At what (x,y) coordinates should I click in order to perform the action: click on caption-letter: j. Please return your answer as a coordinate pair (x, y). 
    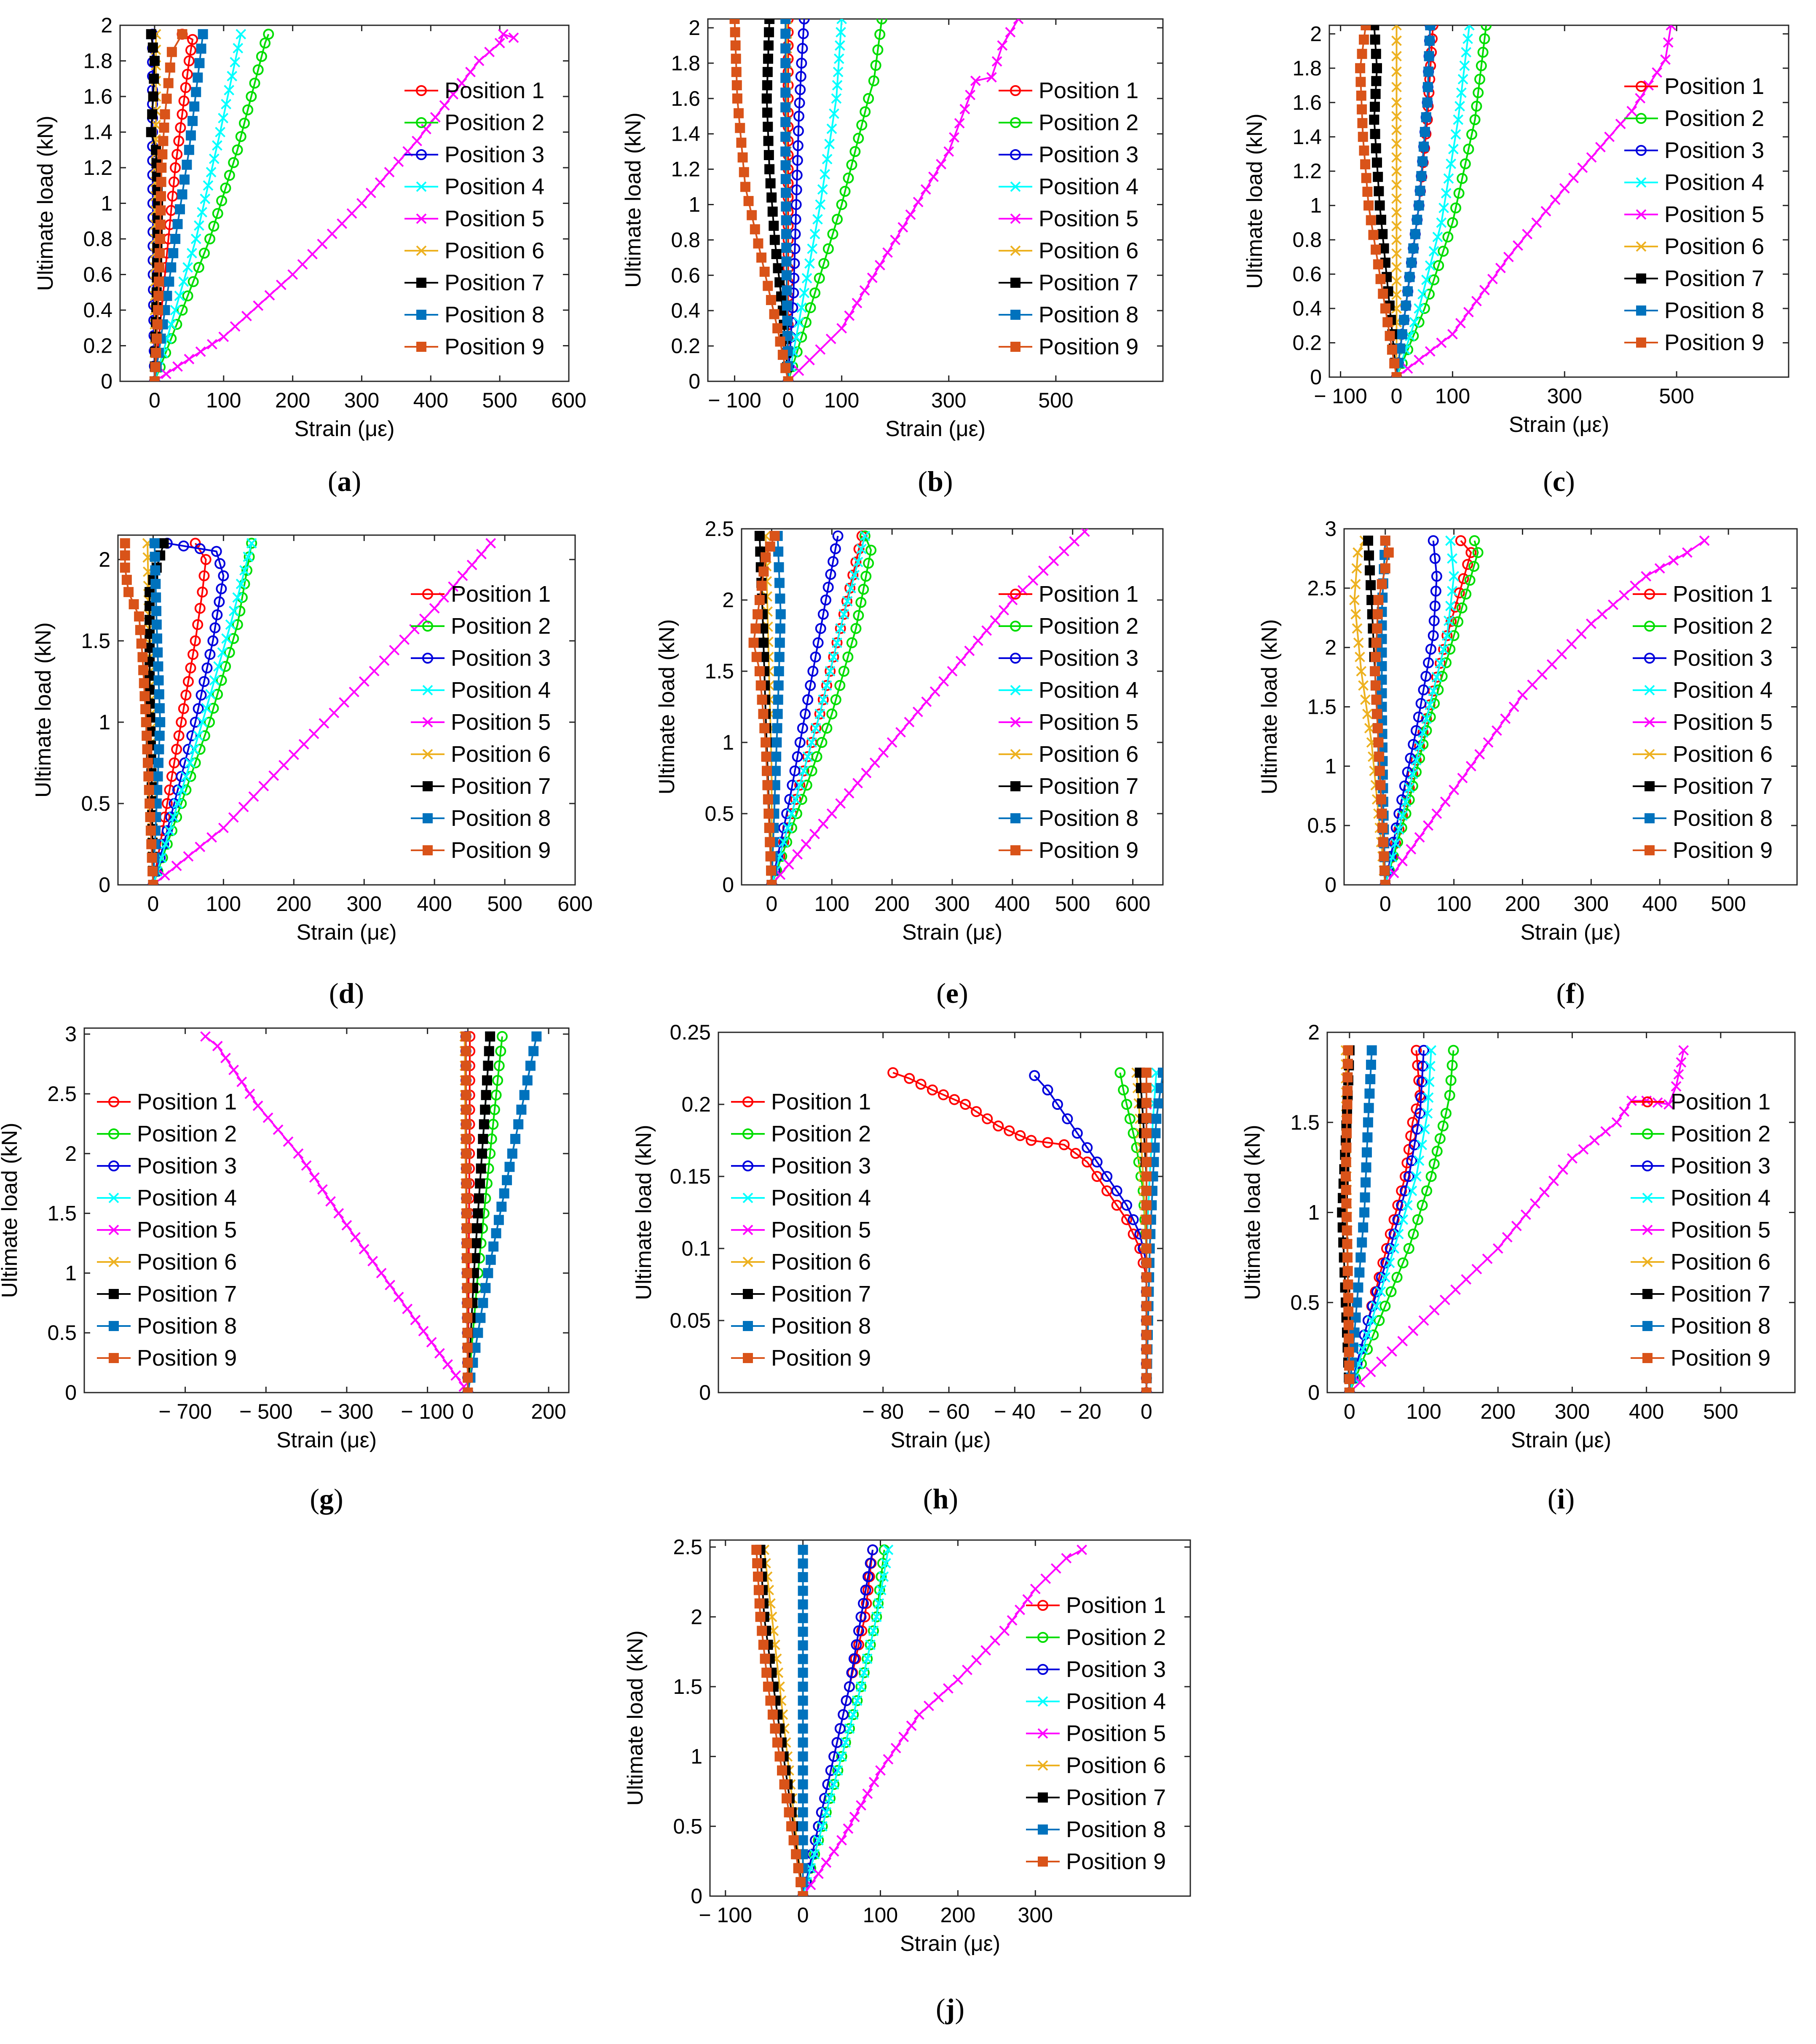
    Looking at the image, I should click on (950, 2009).